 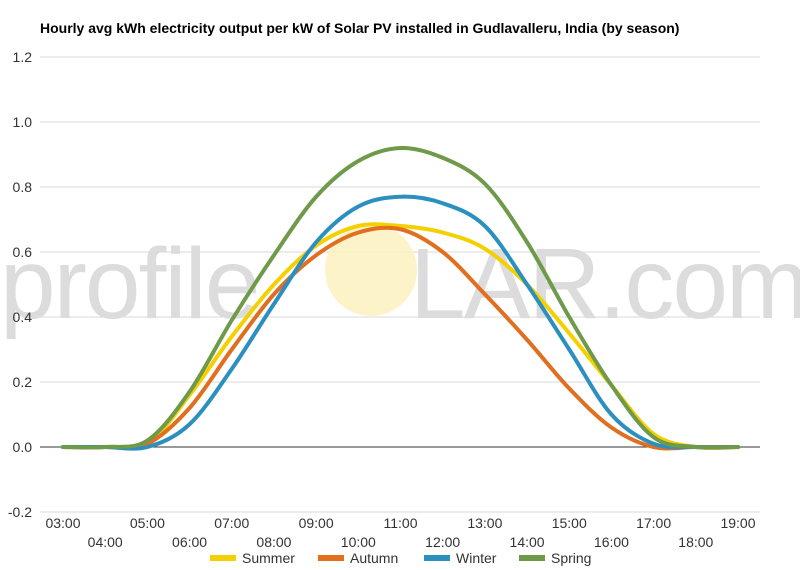 I want to click on legend-item-autumn: Autumn, so click(x=358, y=558).